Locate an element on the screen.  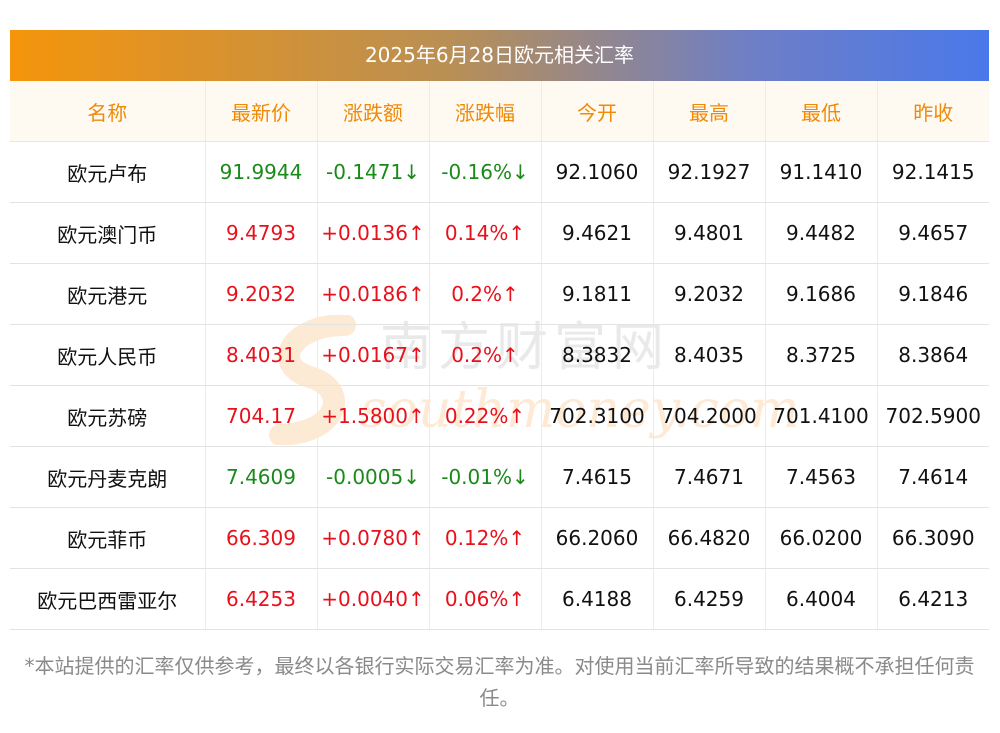
cell-prev: 9.1846 is located at coordinates (933, 294).